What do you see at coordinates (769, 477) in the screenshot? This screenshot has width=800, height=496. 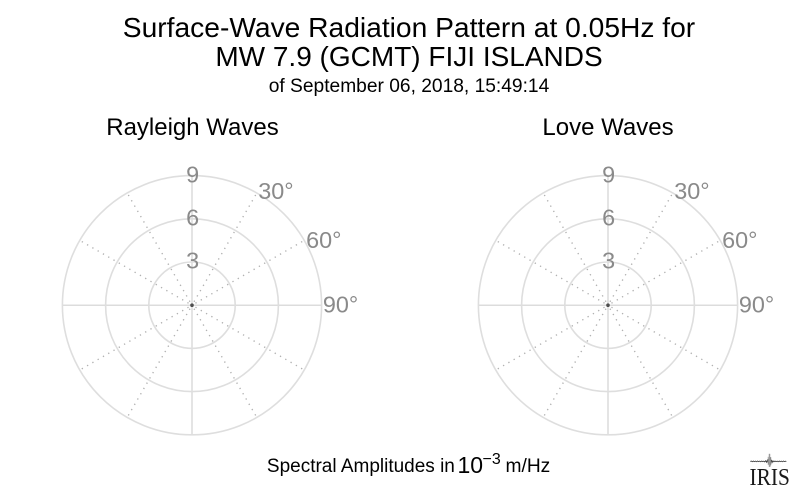 I see `svg-text: IRIS` at bounding box center [769, 477].